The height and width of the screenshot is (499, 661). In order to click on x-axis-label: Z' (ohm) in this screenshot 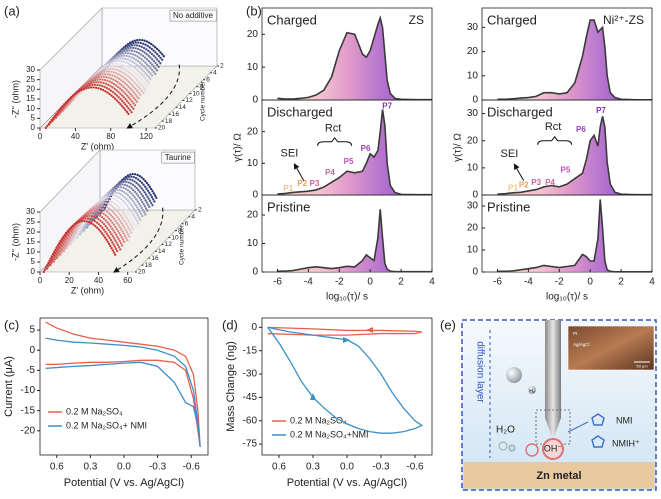, I will do `click(87, 290)`.